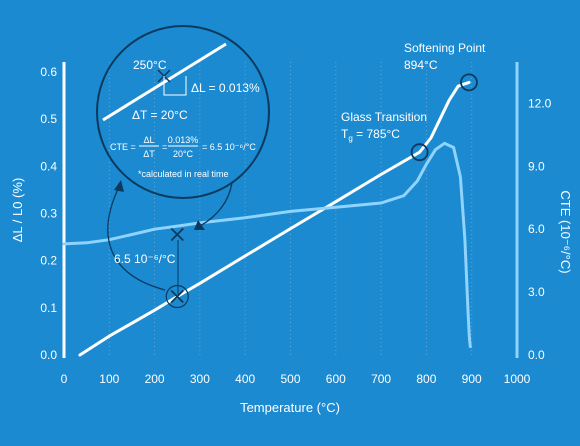 This screenshot has width=580, height=446. What do you see at coordinates (350, 138) in the screenshot?
I see `glass-temp-subscript: g` at bounding box center [350, 138].